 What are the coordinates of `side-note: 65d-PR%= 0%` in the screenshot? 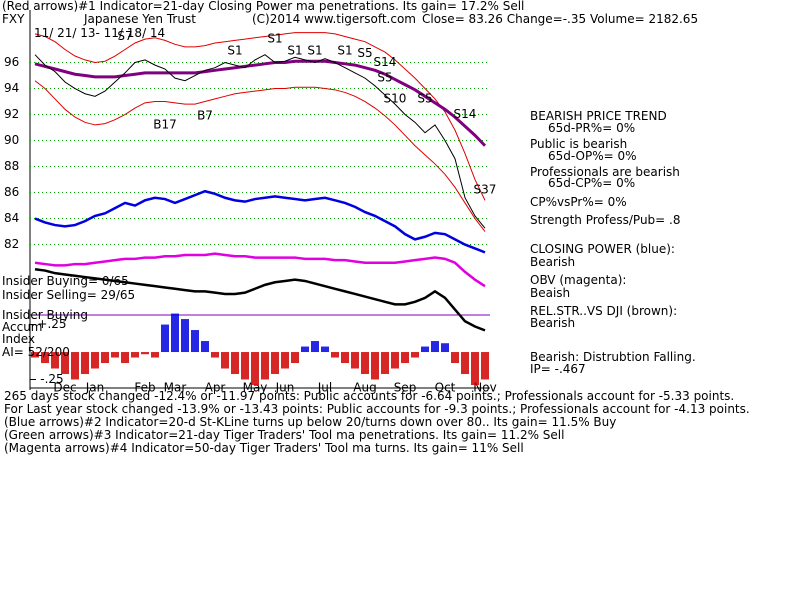 It's located at (592, 128).